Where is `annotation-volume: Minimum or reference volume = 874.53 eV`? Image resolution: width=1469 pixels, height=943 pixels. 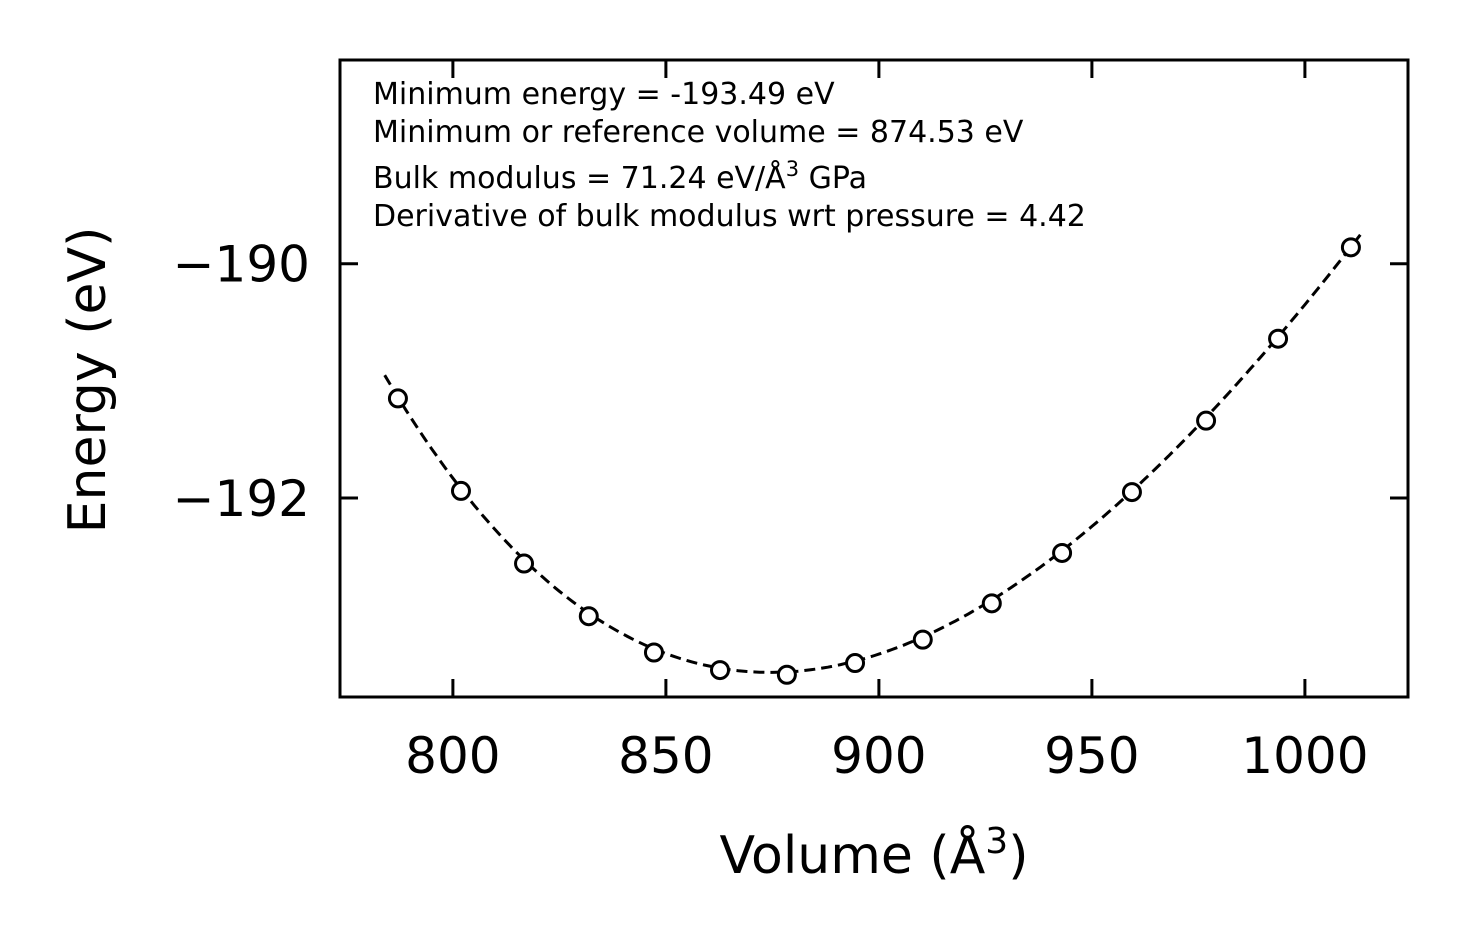 annotation-volume: Minimum or reference volume = 874.53 eV is located at coordinates (698, 132).